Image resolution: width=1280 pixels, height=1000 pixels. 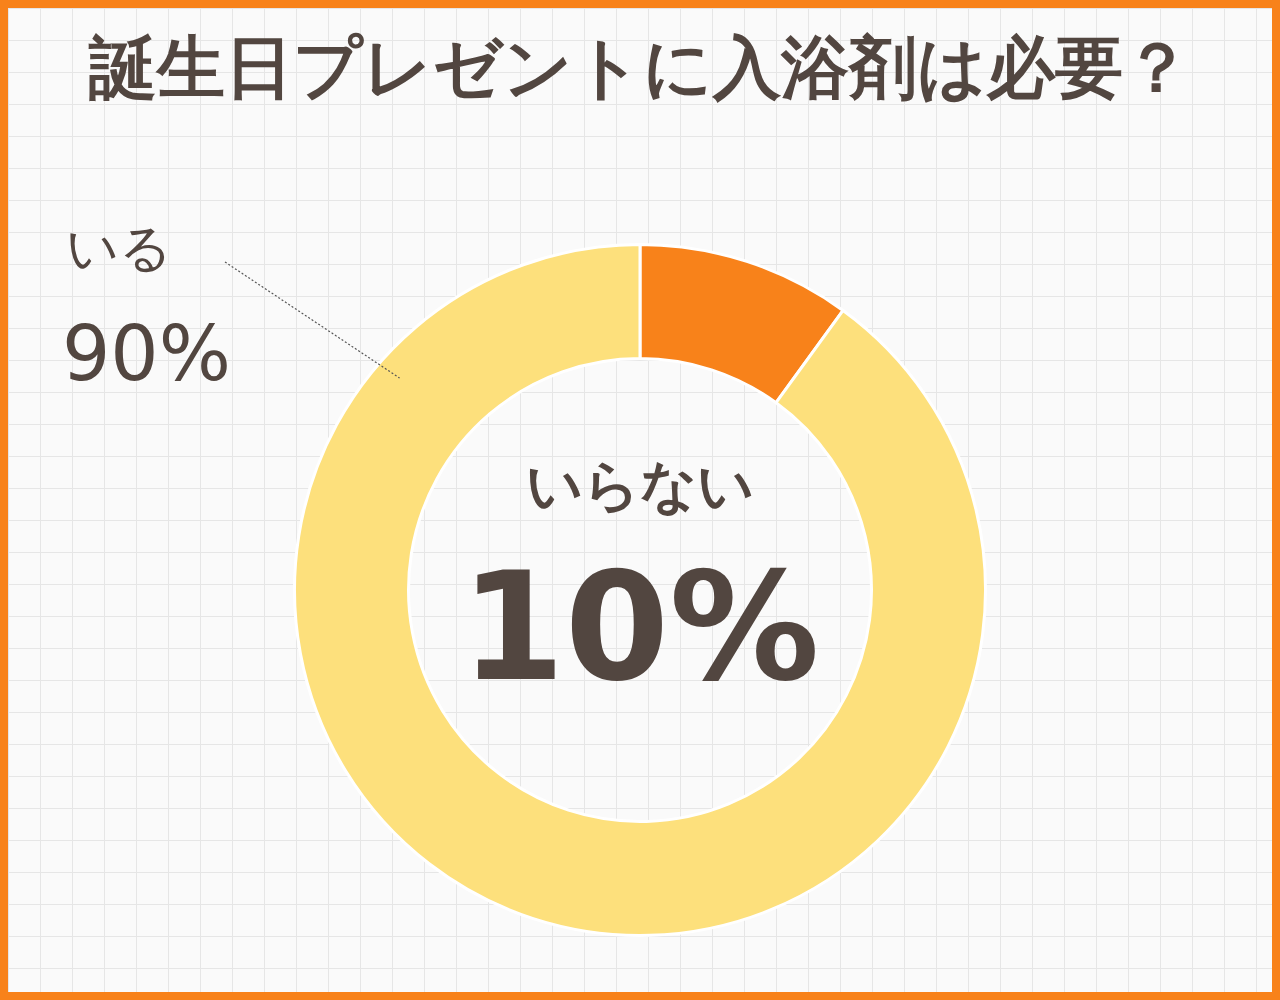 I want to click on data-label: 90%, so click(x=146, y=353).